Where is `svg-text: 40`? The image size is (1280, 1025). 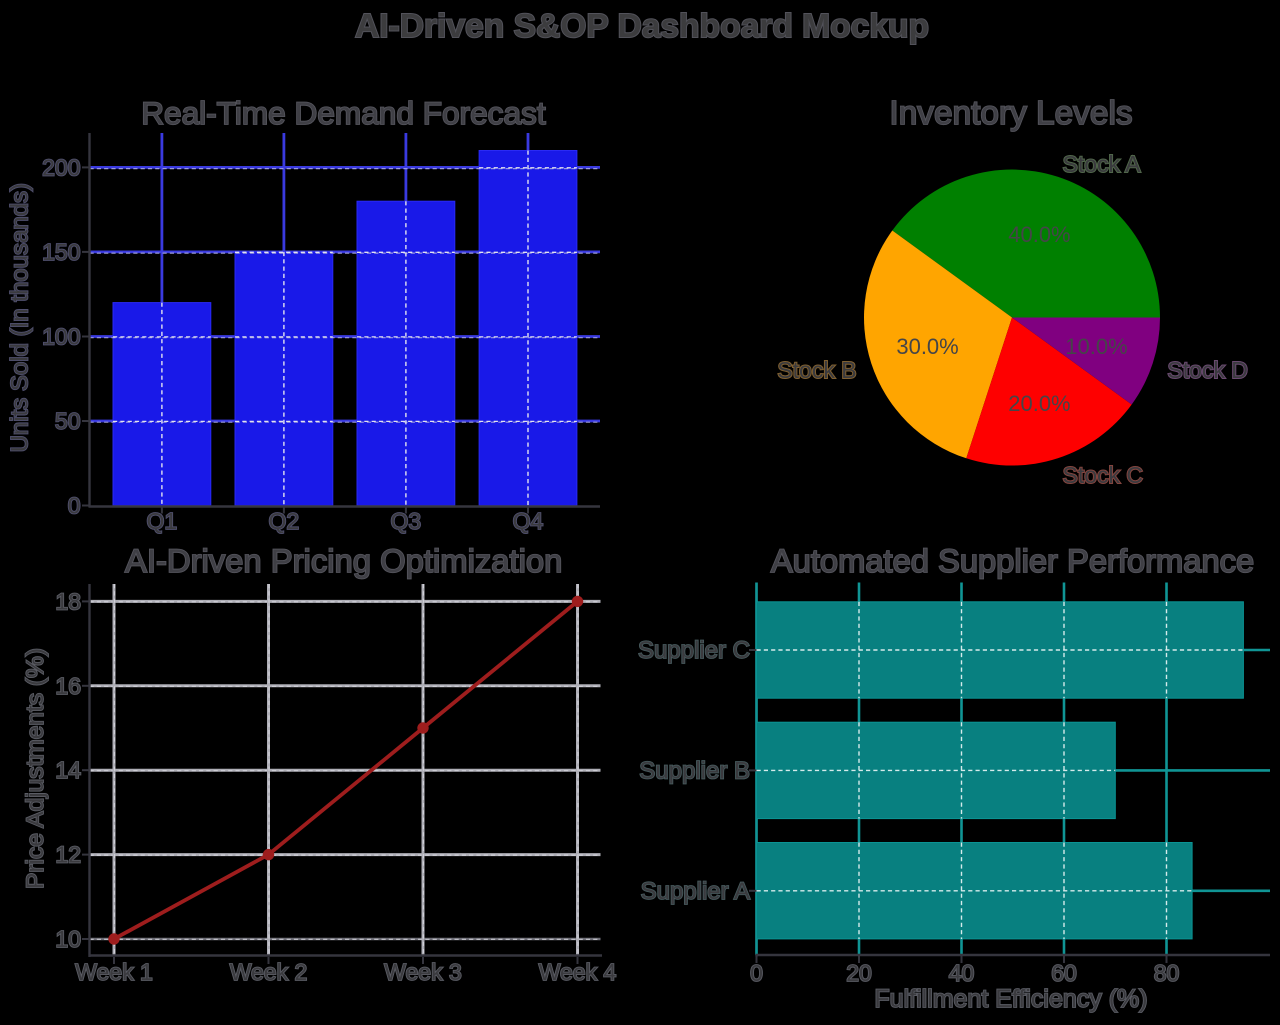
svg-text: 40 is located at coordinates (962, 973).